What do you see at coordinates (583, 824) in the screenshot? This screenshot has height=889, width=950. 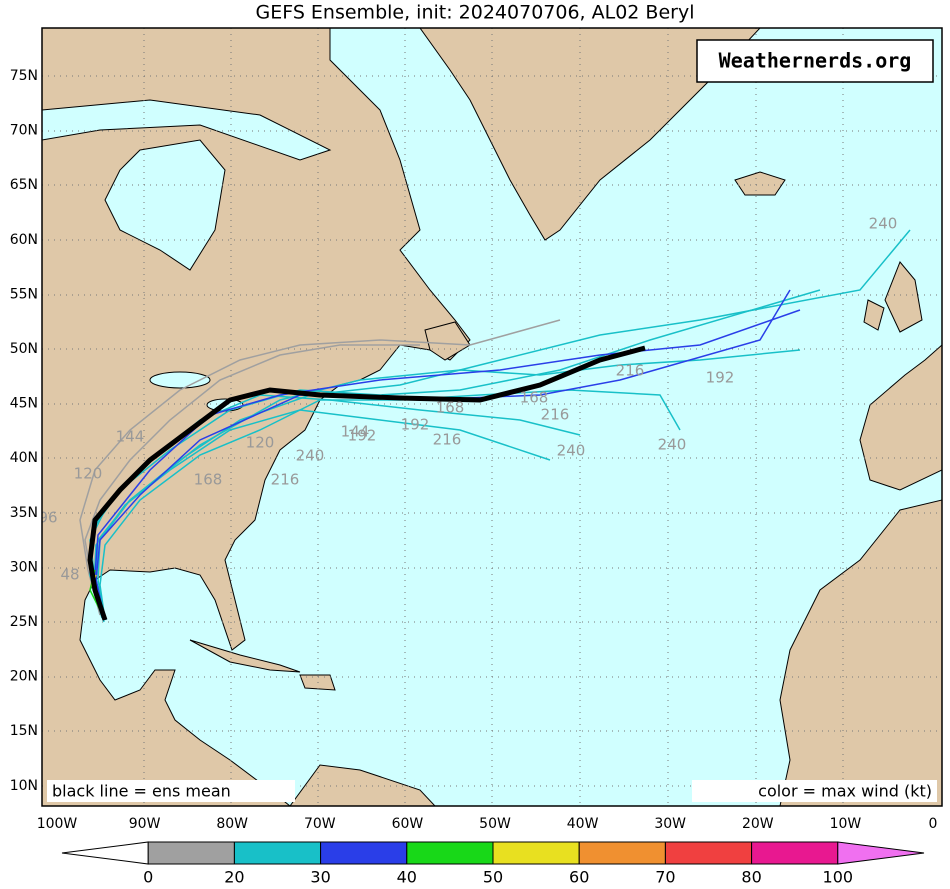 I see `lon-label: 40W` at bounding box center [583, 824].